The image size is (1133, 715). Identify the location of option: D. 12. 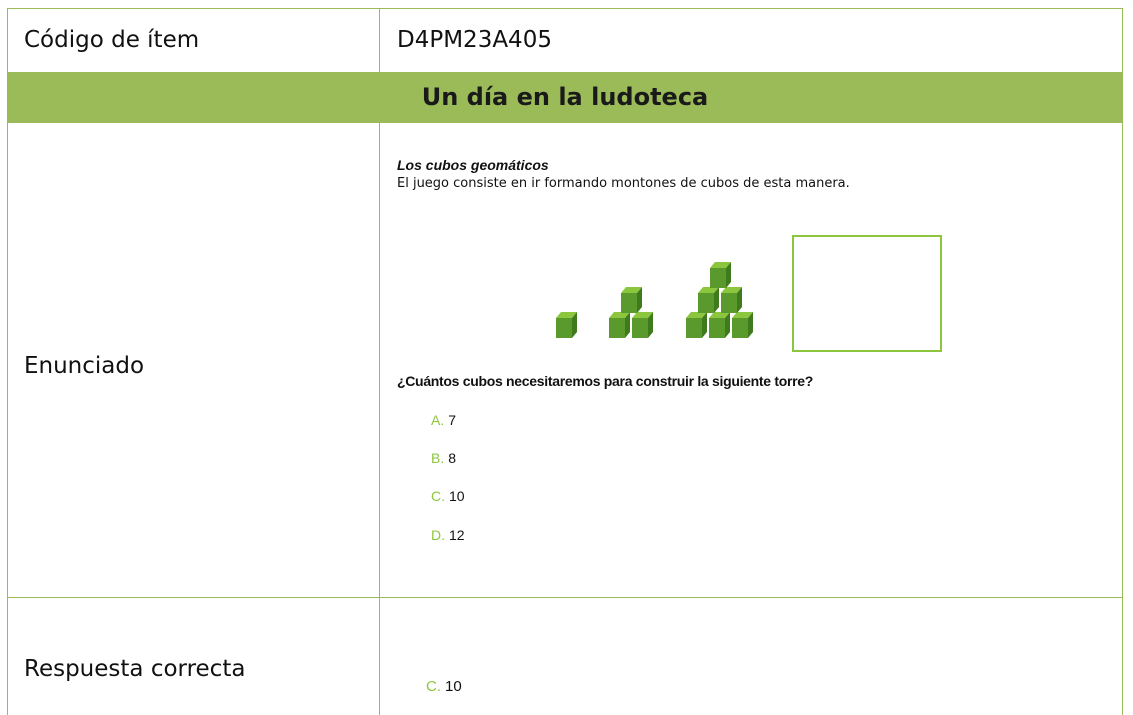
(448, 535).